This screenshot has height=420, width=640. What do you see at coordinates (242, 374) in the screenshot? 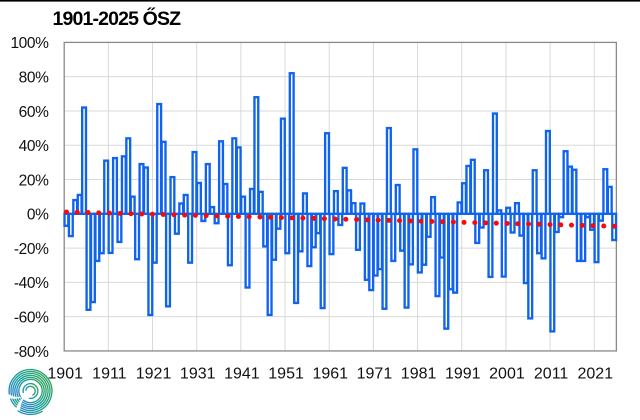
I see `svg-text: 1941` at bounding box center [242, 374].